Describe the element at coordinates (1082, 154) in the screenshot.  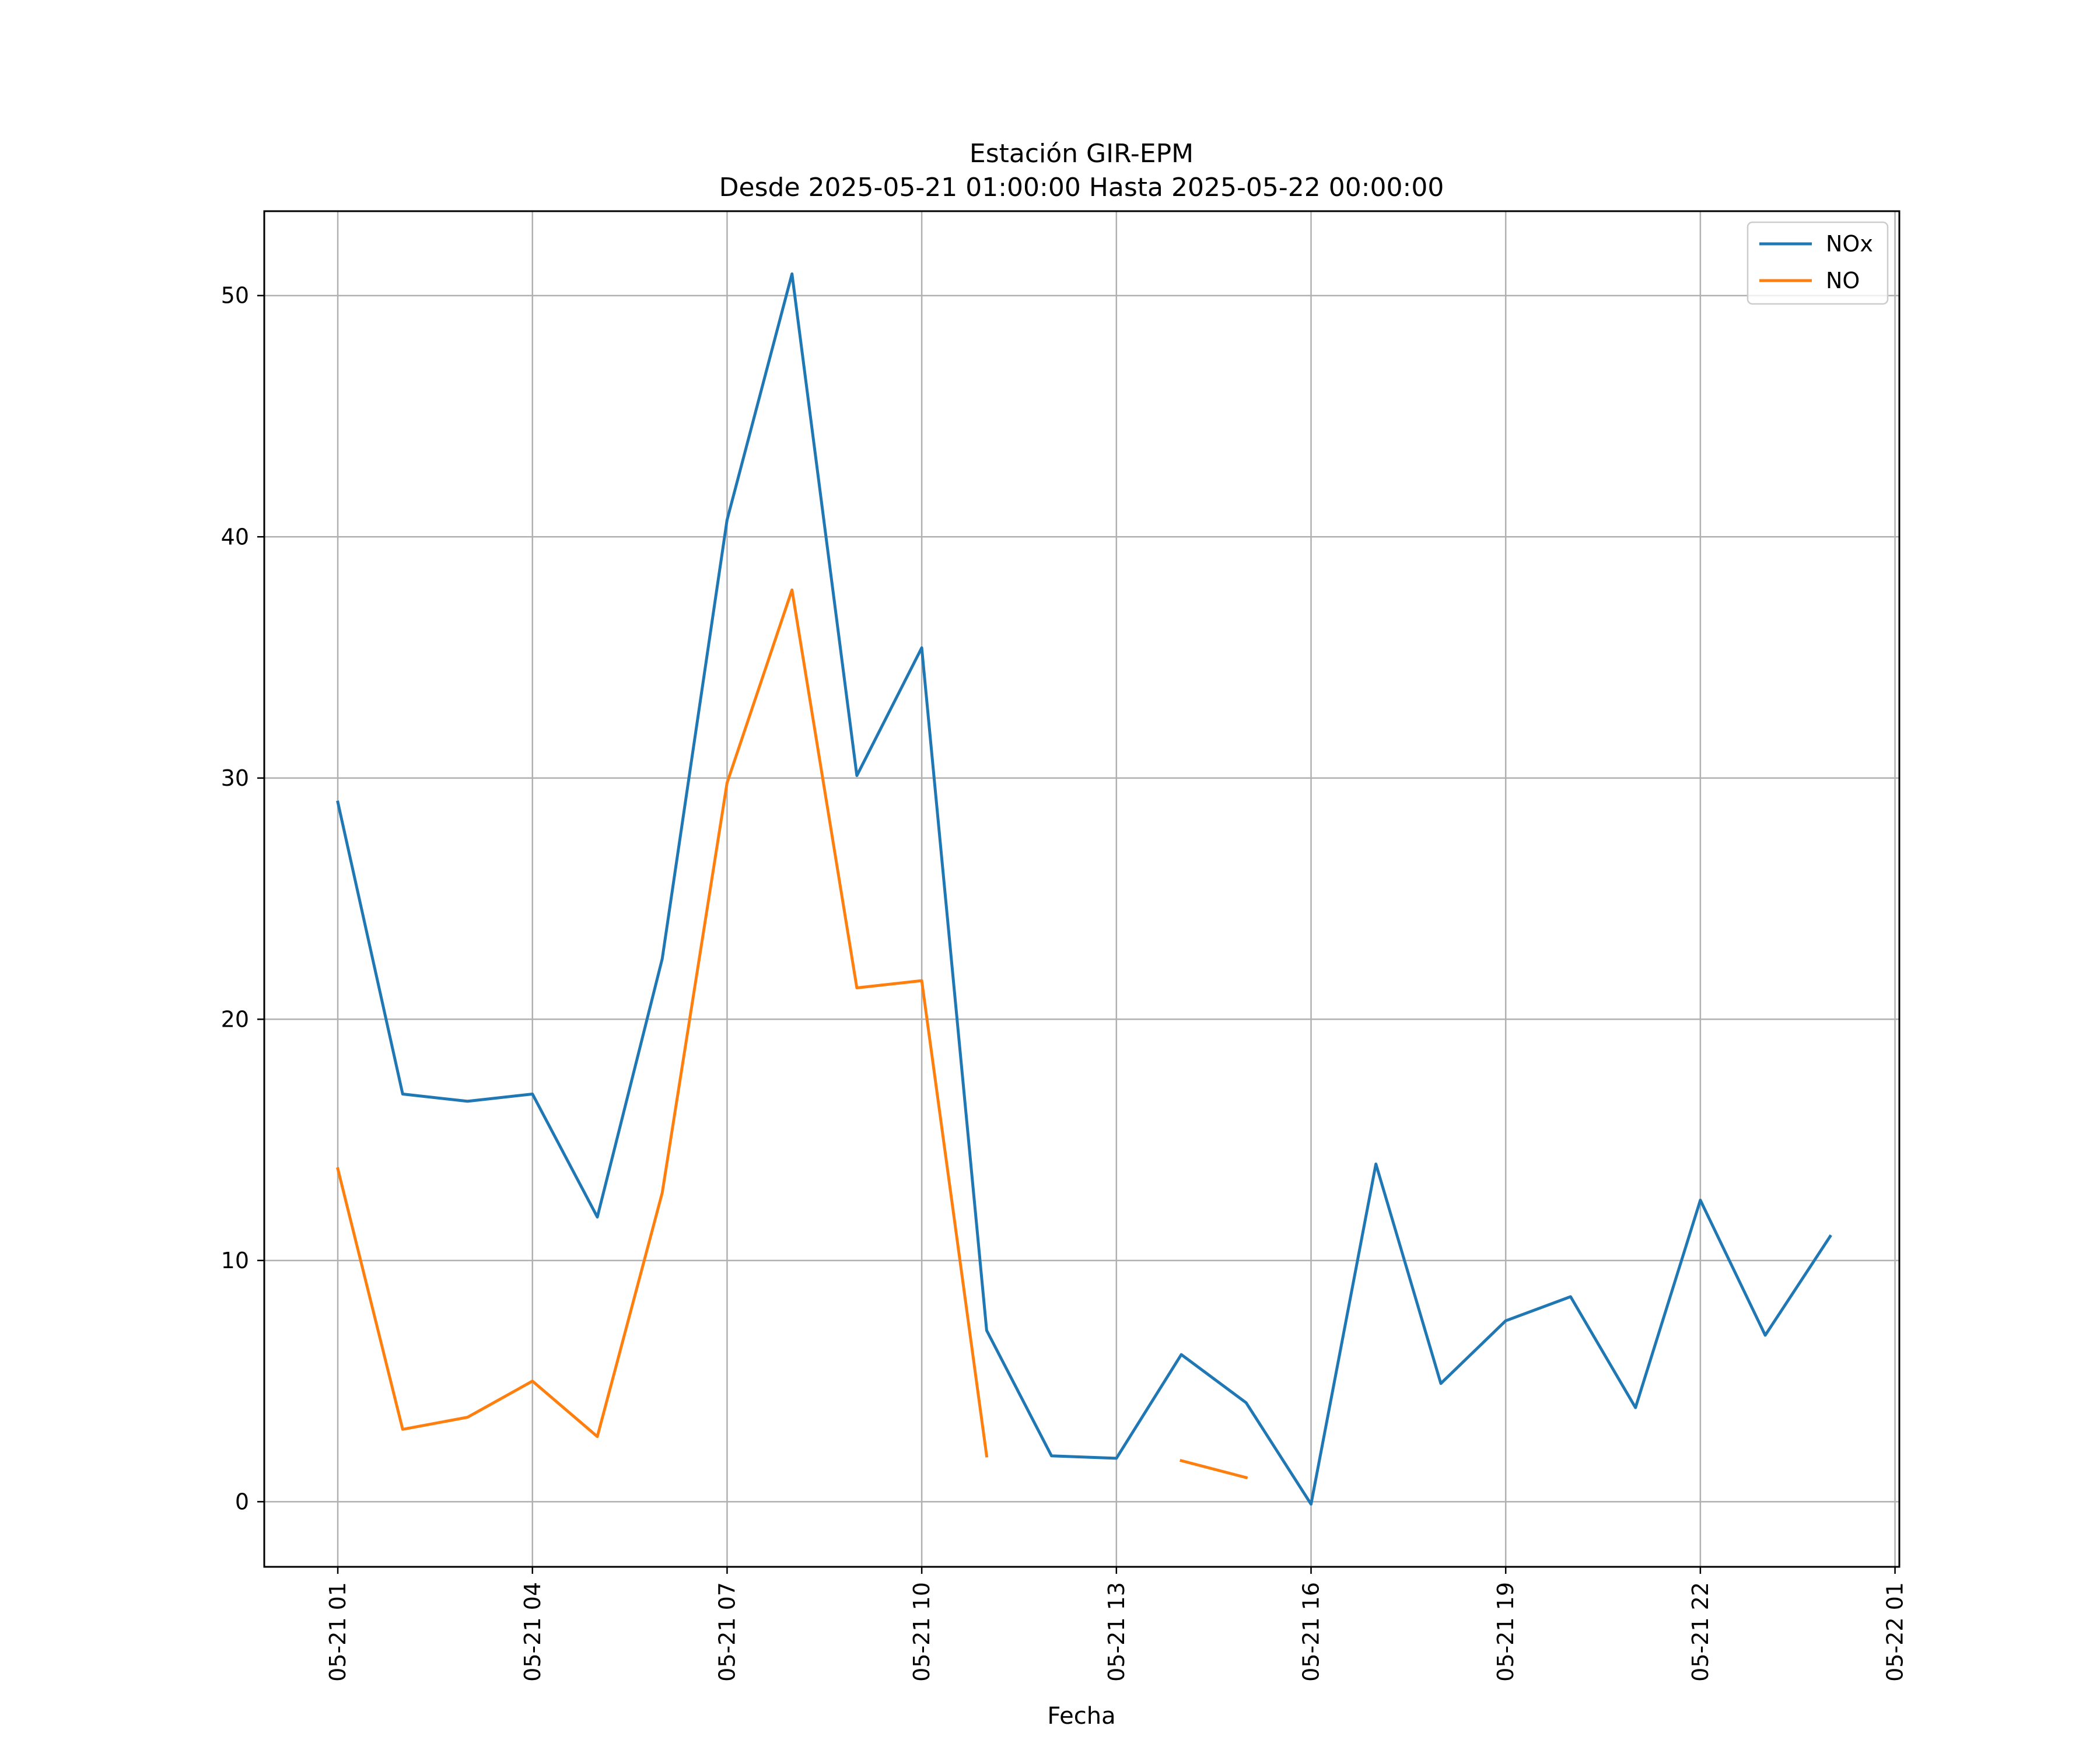
I see `chart-title: Estación GIR-EPM` at that location.